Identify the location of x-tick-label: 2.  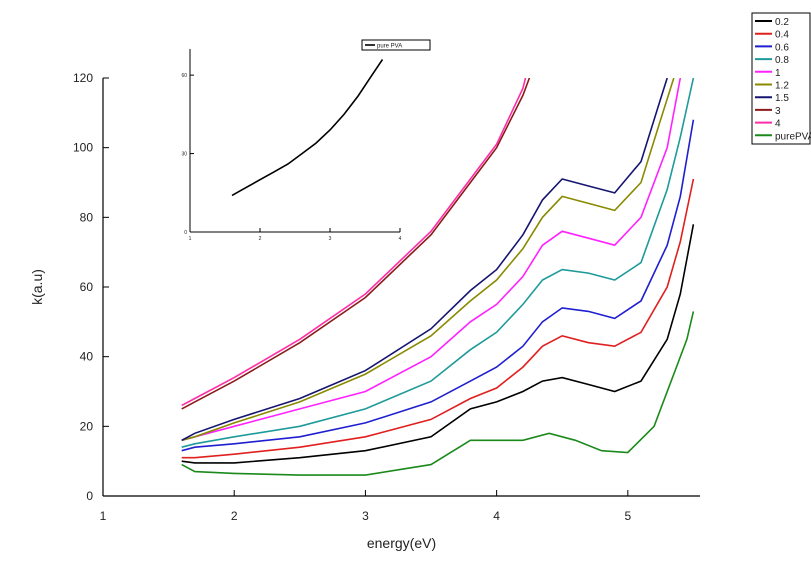
(234, 516).